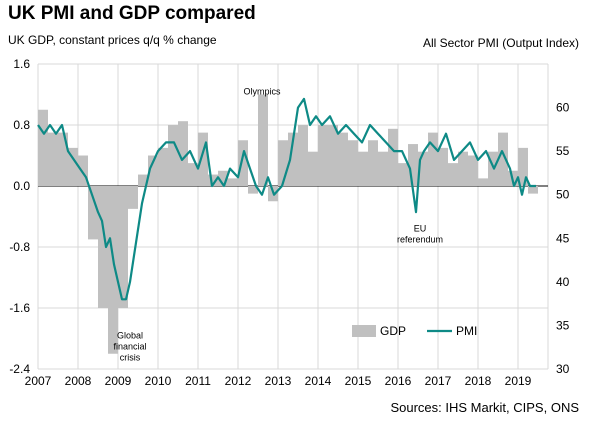 This screenshot has height=421, width=589. What do you see at coordinates (19, 369) in the screenshot?
I see `left-tick-label: -2.4` at bounding box center [19, 369].